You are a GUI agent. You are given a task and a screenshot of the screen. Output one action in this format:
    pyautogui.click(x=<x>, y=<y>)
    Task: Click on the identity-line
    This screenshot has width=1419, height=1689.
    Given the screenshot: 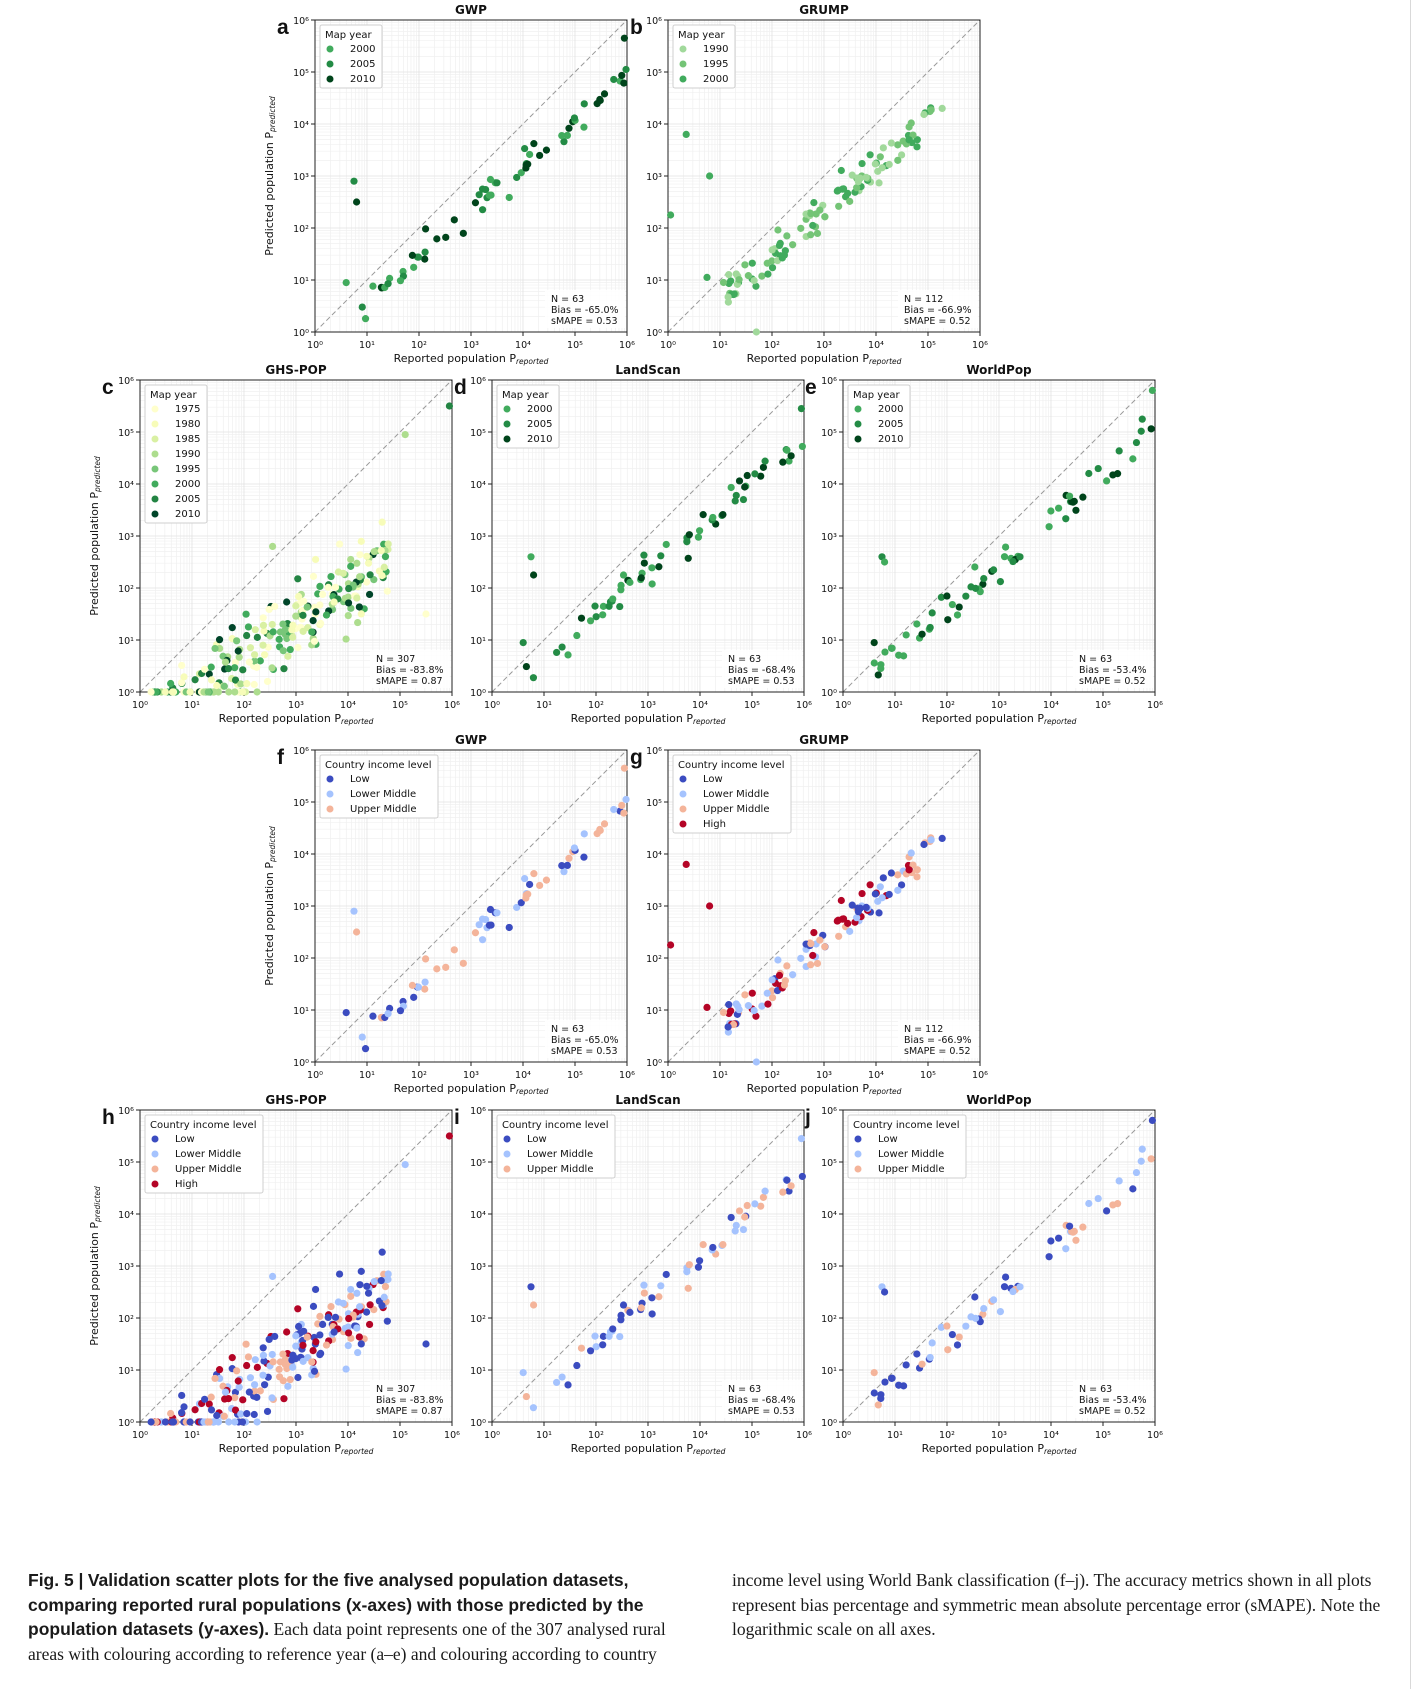 What is the action you would take?
    pyautogui.click(x=824, y=176)
    